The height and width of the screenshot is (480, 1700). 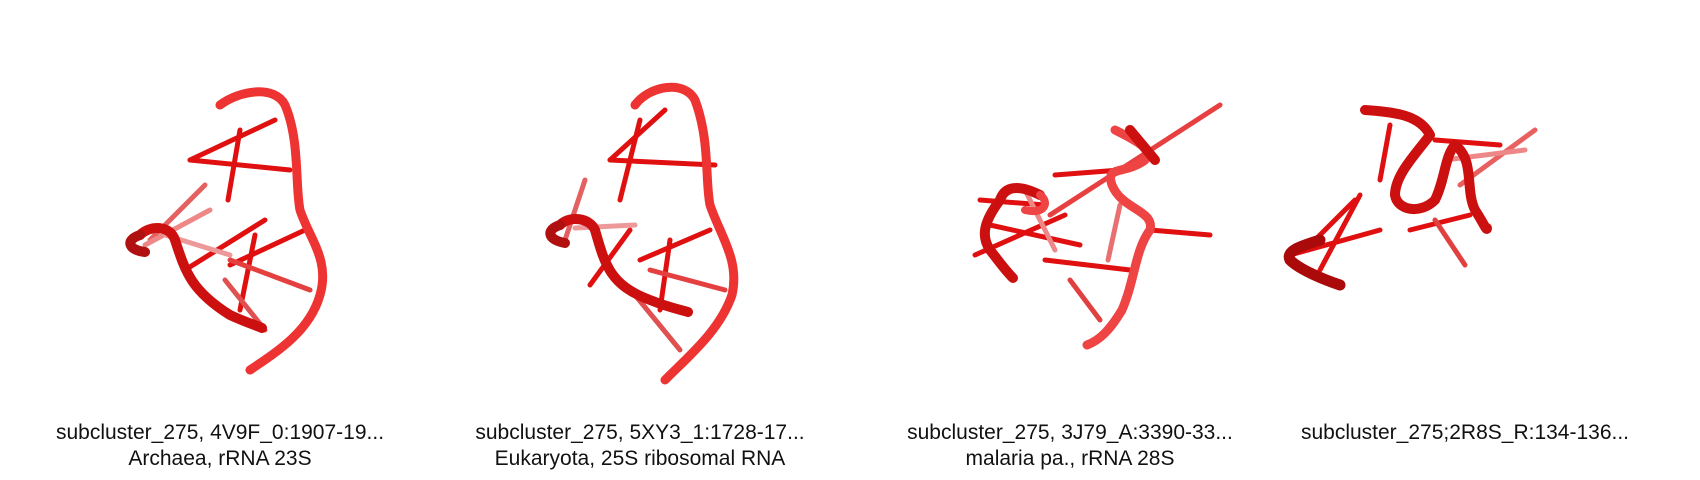 What do you see at coordinates (1070, 458) in the screenshot?
I see `panel-subtitle: malaria pa., rRNA 28S` at bounding box center [1070, 458].